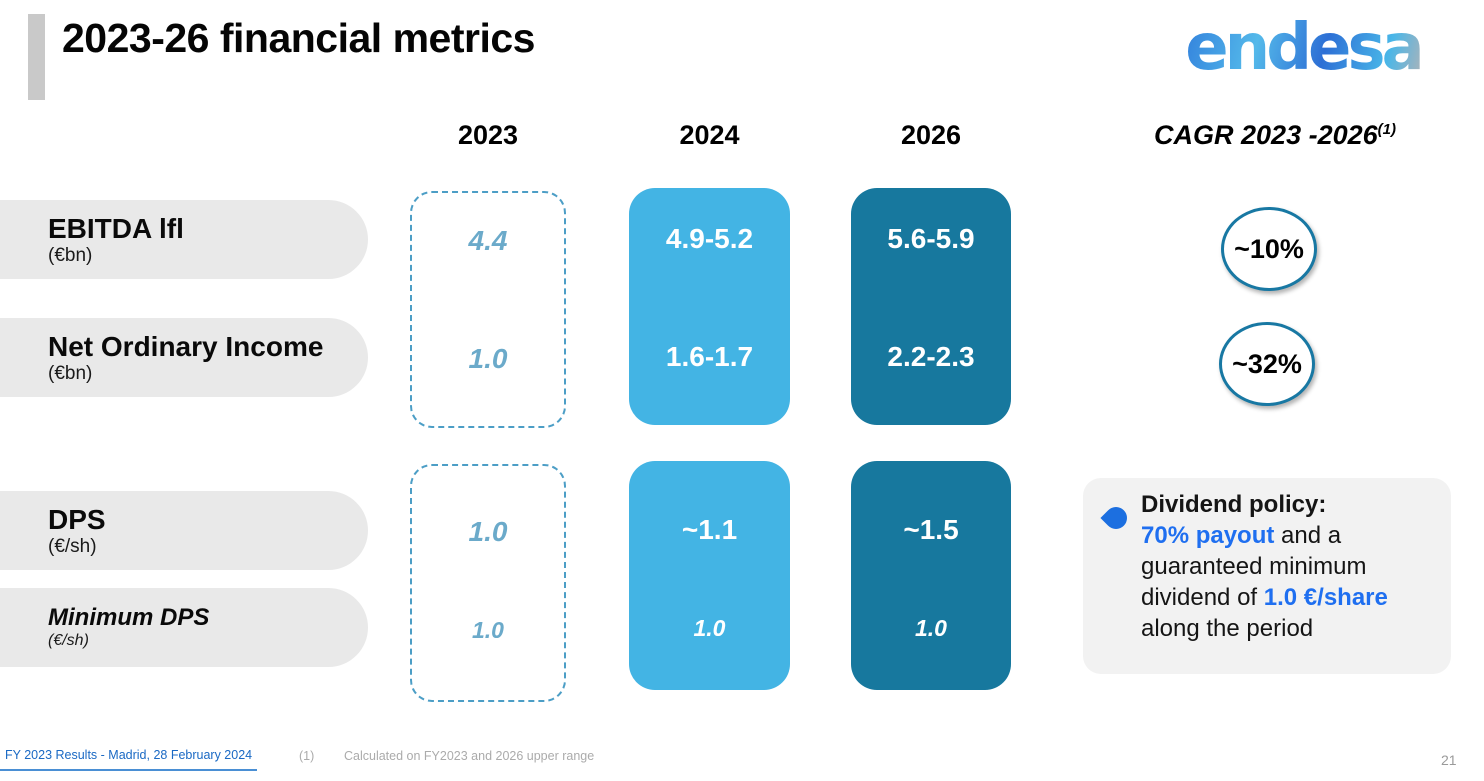  I want to click on value-dps-2024: ~1.1, so click(709, 529).